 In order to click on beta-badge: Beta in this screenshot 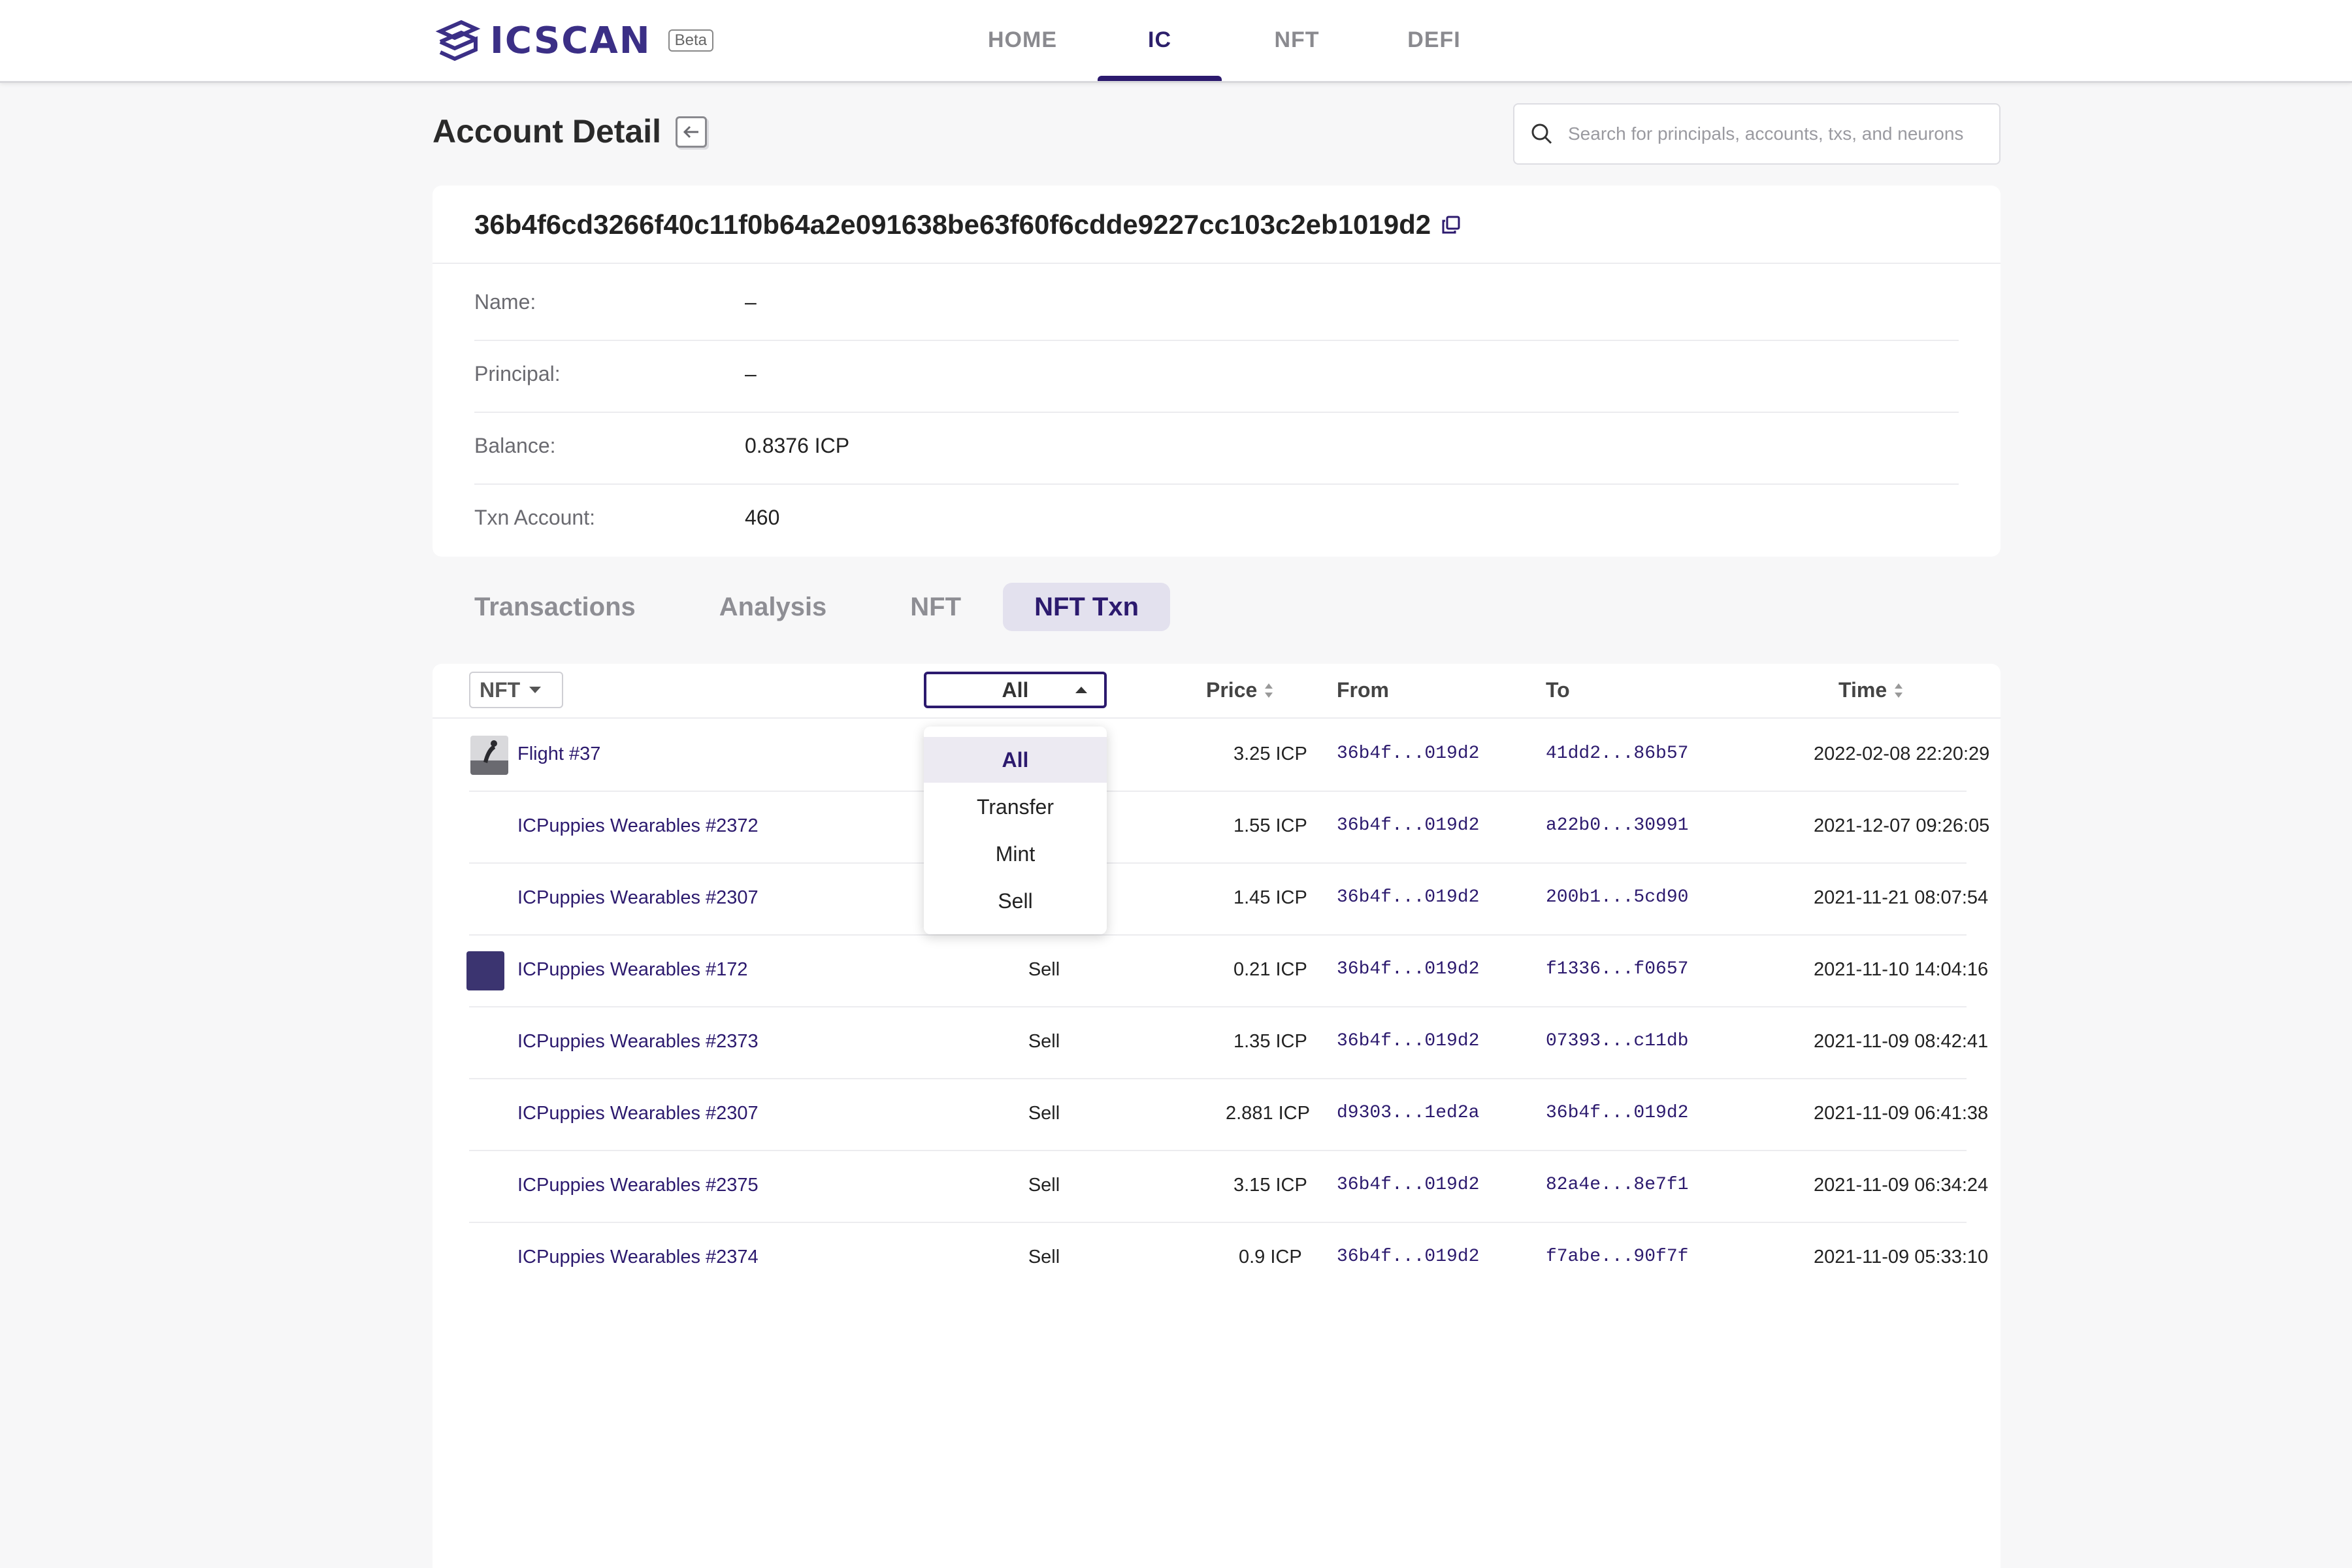, I will do `click(690, 40)`.